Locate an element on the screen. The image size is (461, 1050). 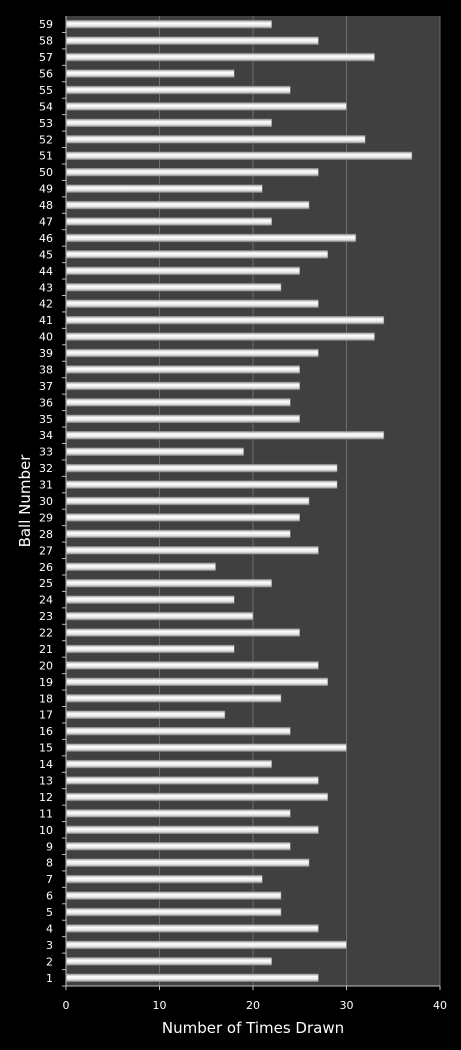
x-tick-labels: 0 10 20 30 40 is located at coordinates (255, 999).